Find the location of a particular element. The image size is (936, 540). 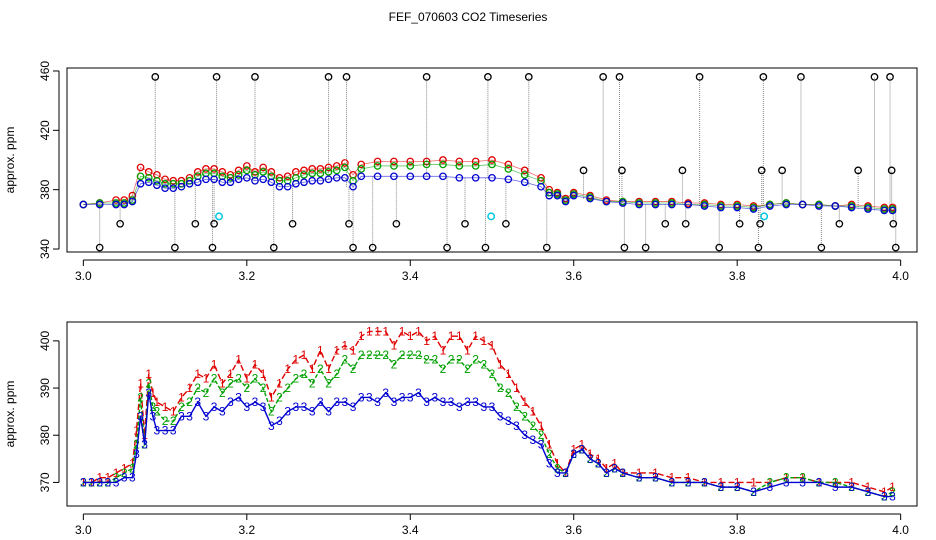

x-tick-label: 3.8 is located at coordinates (737, 530).